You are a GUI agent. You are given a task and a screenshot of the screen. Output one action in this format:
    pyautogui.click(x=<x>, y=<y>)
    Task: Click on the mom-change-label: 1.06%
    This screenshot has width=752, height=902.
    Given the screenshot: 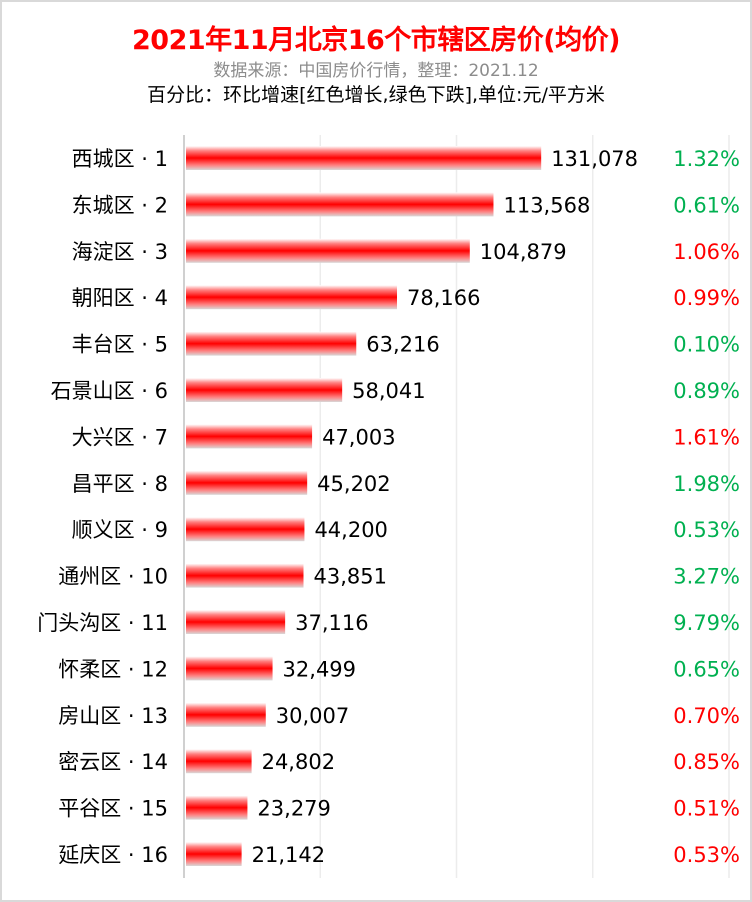 What is the action you would take?
    pyautogui.click(x=706, y=252)
    